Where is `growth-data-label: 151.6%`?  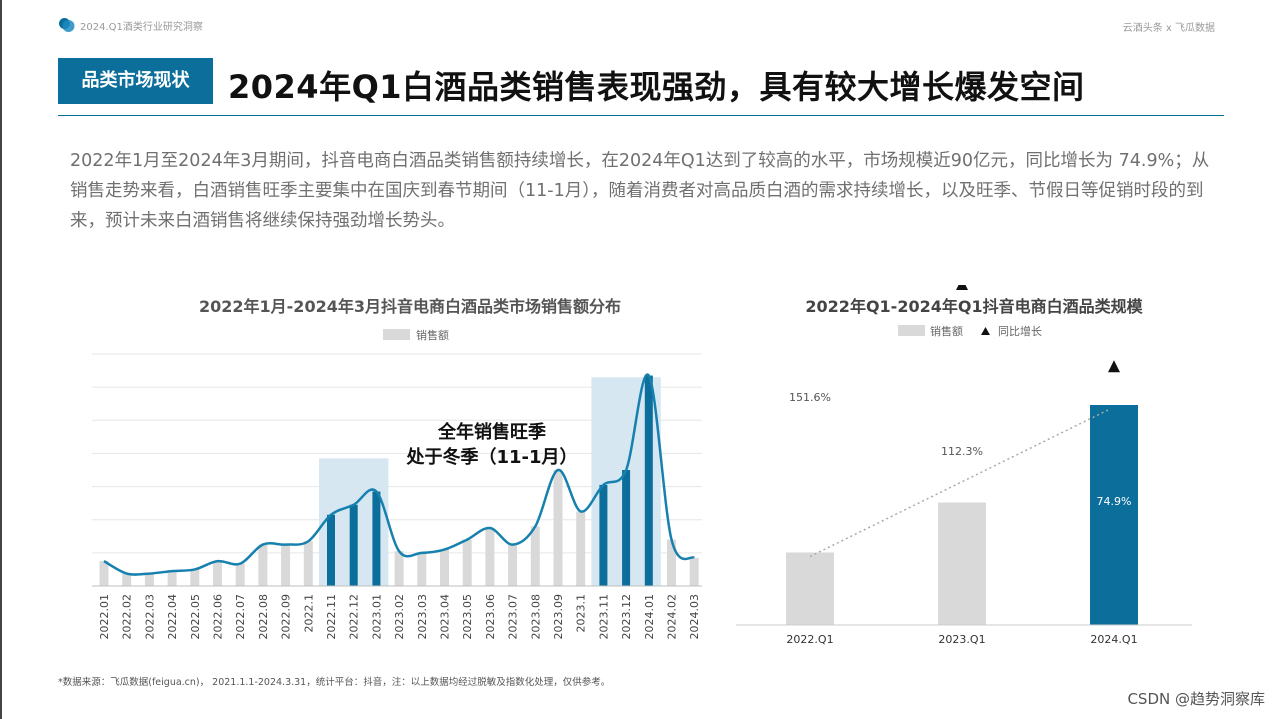 growth-data-label: 151.6% is located at coordinates (810, 397).